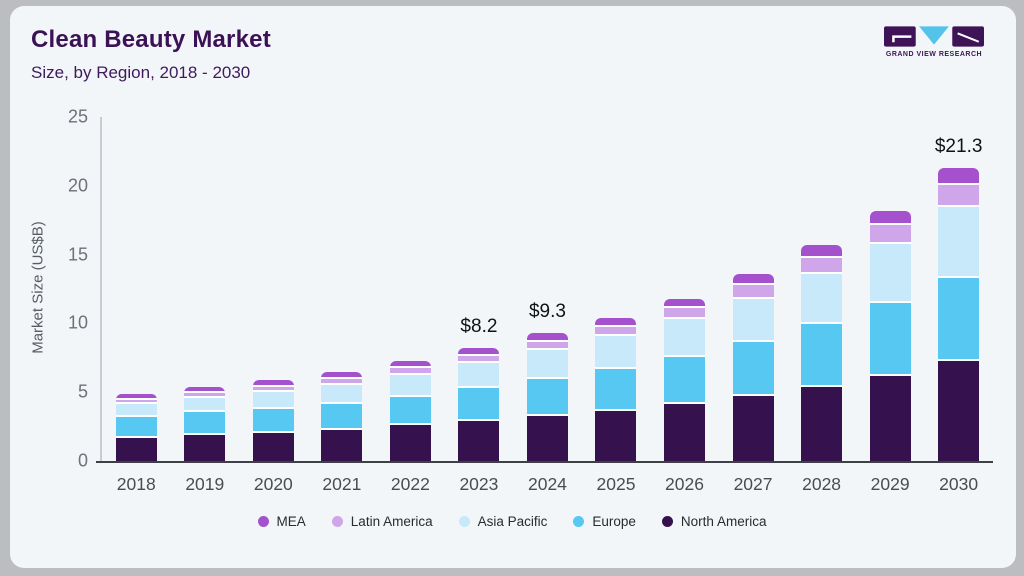  I want to click on legend-label: MEA, so click(291, 521).